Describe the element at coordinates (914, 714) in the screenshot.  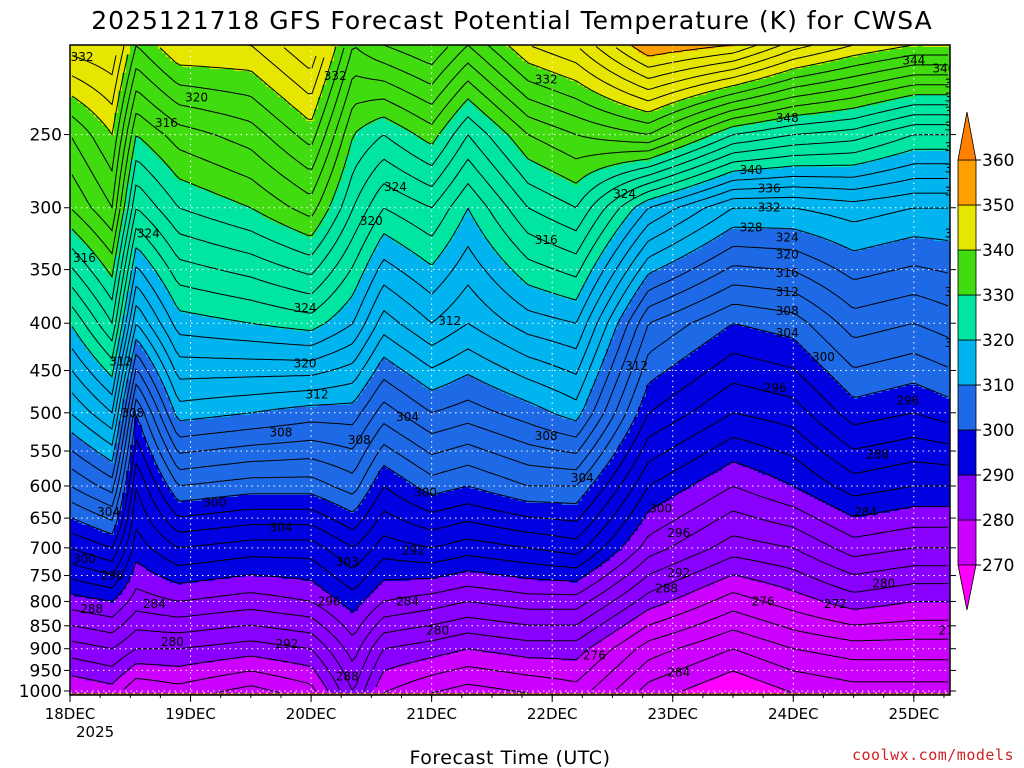
I see `x-tick-label: 25DEC` at that location.